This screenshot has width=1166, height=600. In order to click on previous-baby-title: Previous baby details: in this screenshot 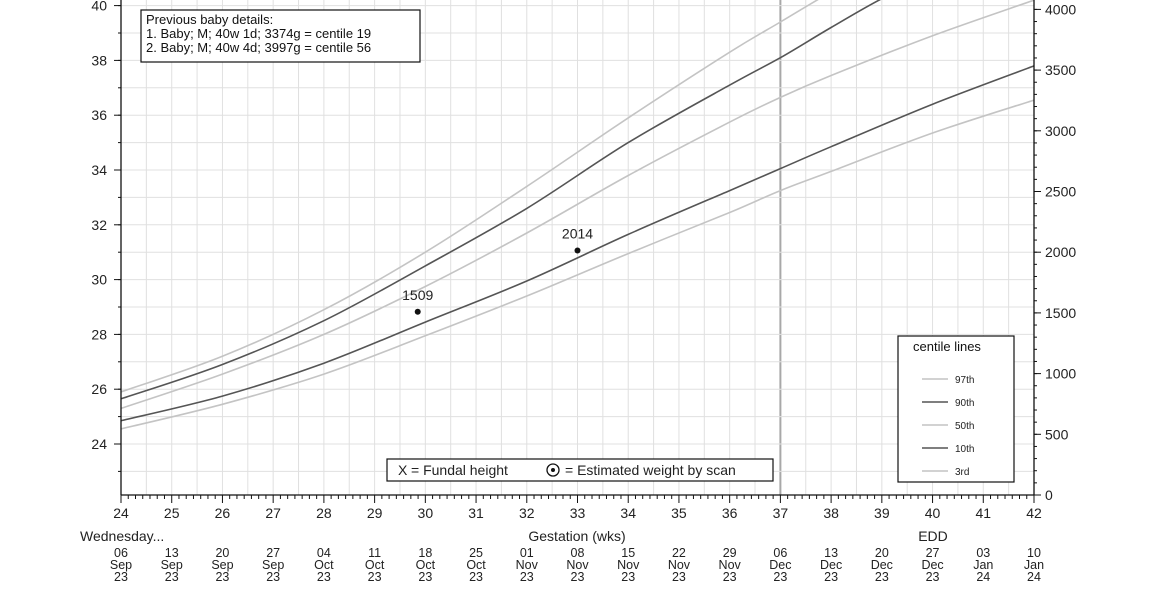, I will do `click(209, 19)`.